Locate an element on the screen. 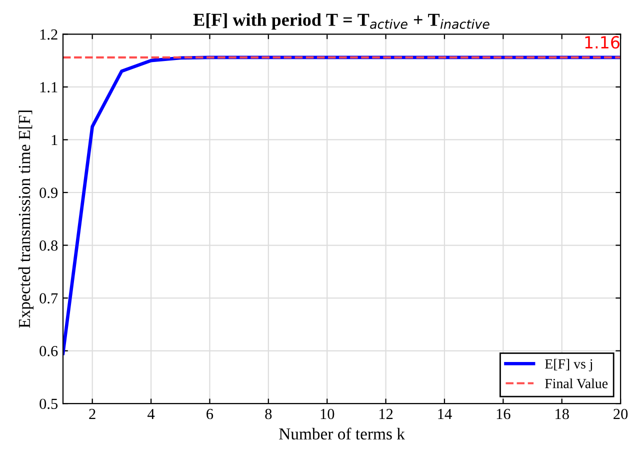 The height and width of the screenshot is (456, 630). x-tick-label: 4 is located at coordinates (151, 414).